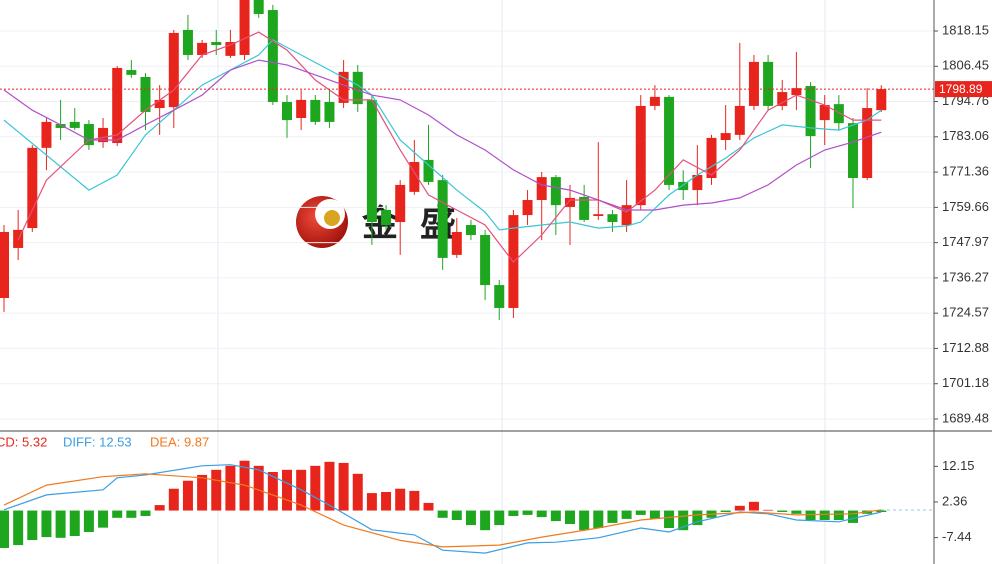  I want to click on legend: CD: 5.32 DIFF: 12.53 DEA: 9.87, so click(104, 441).